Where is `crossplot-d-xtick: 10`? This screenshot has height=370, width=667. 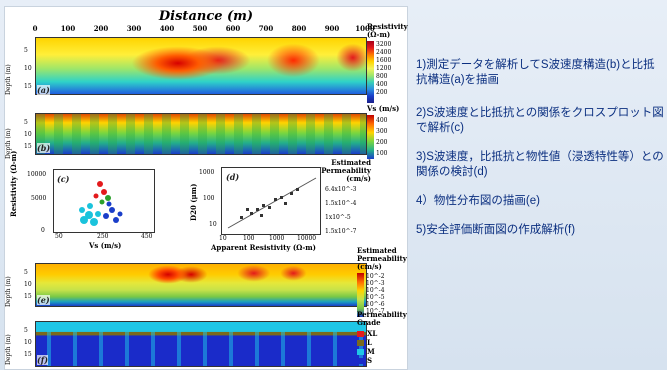 crossplot-d-xtick: 10 is located at coordinates (223, 238).